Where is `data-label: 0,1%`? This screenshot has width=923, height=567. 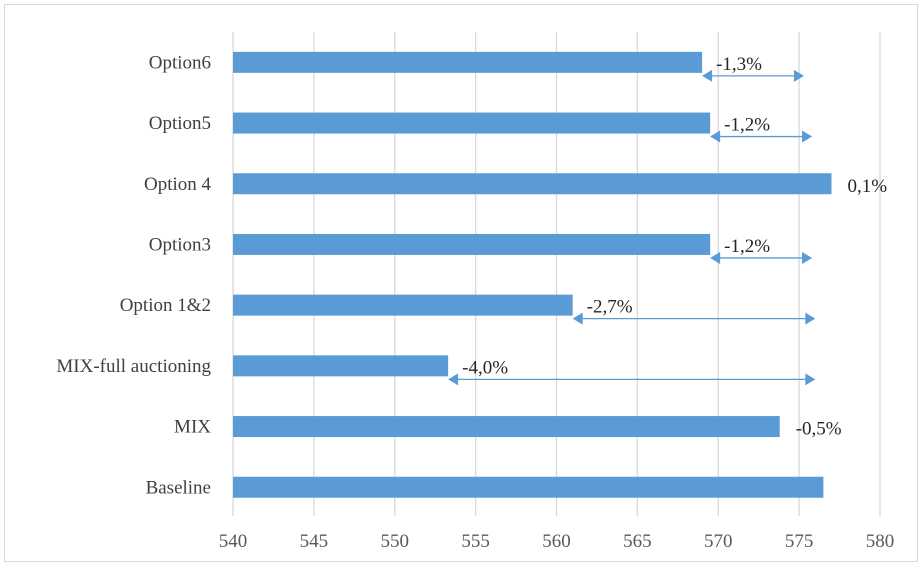 data-label: 0,1% is located at coordinates (867, 186).